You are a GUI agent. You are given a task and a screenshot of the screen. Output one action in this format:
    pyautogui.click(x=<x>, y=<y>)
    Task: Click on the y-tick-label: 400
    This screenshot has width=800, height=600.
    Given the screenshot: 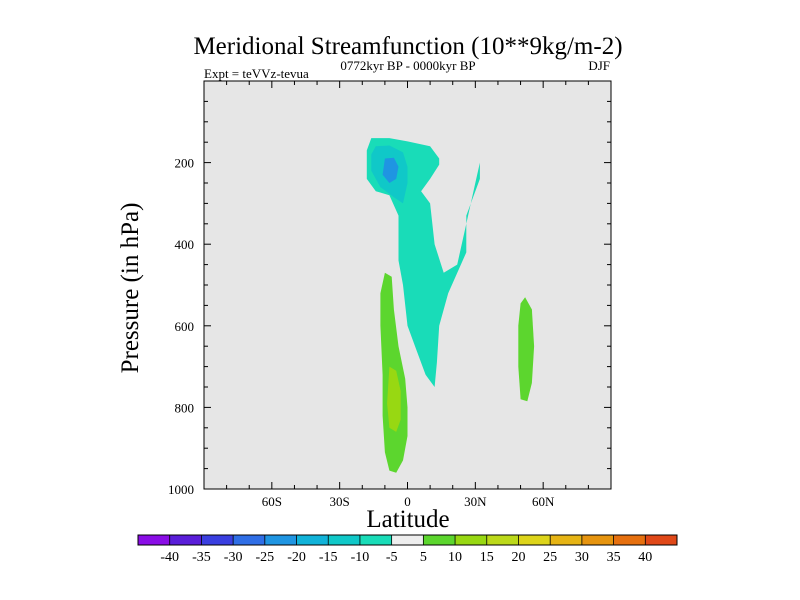 What is the action you would take?
    pyautogui.click(x=185, y=244)
    